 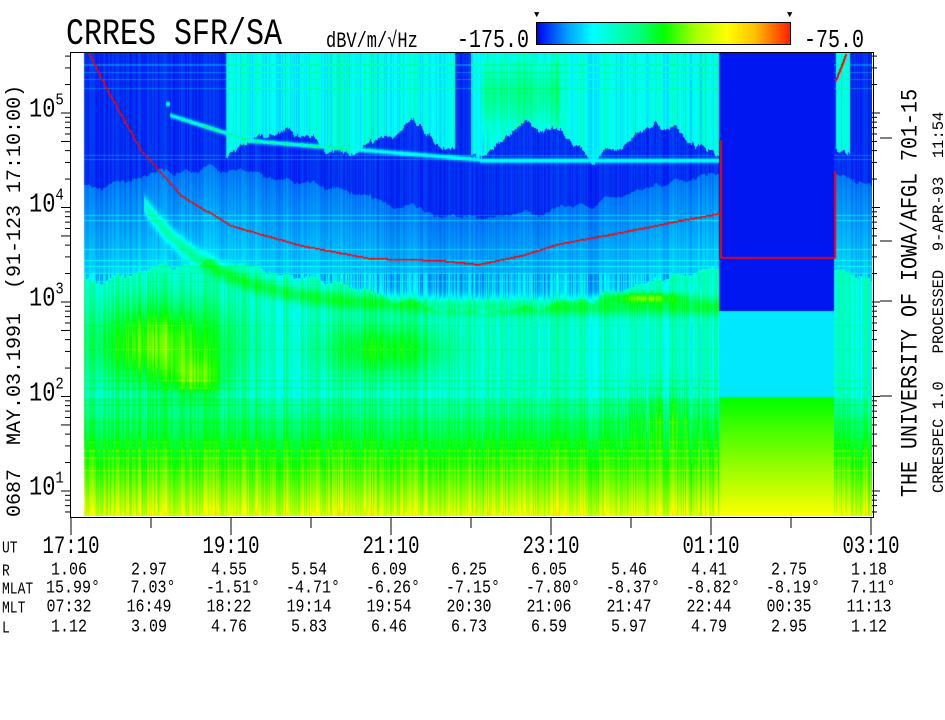 What do you see at coordinates (789, 570) in the screenshot?
I see `ephemeris-r-value: 2.75` at bounding box center [789, 570].